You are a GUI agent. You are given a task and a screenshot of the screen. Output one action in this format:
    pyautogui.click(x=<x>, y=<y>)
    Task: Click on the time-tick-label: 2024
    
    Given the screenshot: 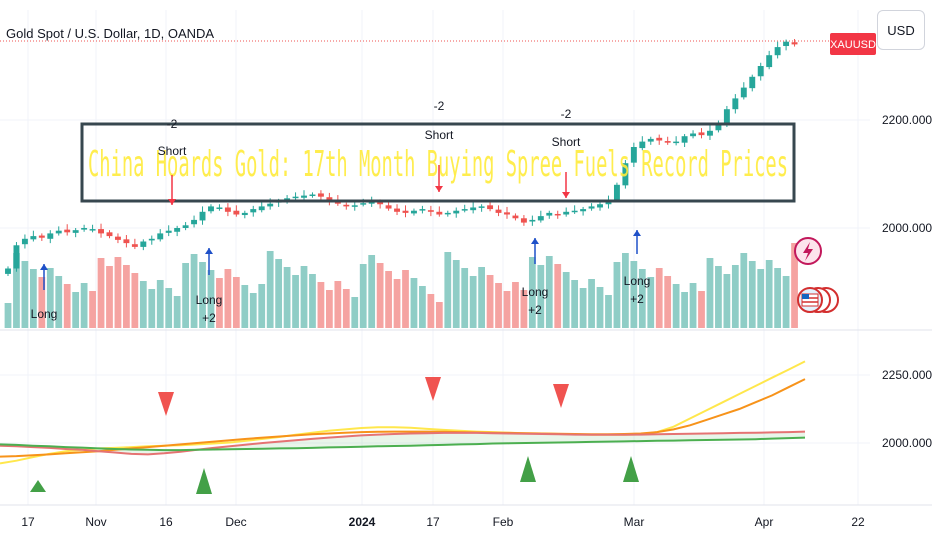 What is the action you would take?
    pyautogui.click(x=362, y=522)
    